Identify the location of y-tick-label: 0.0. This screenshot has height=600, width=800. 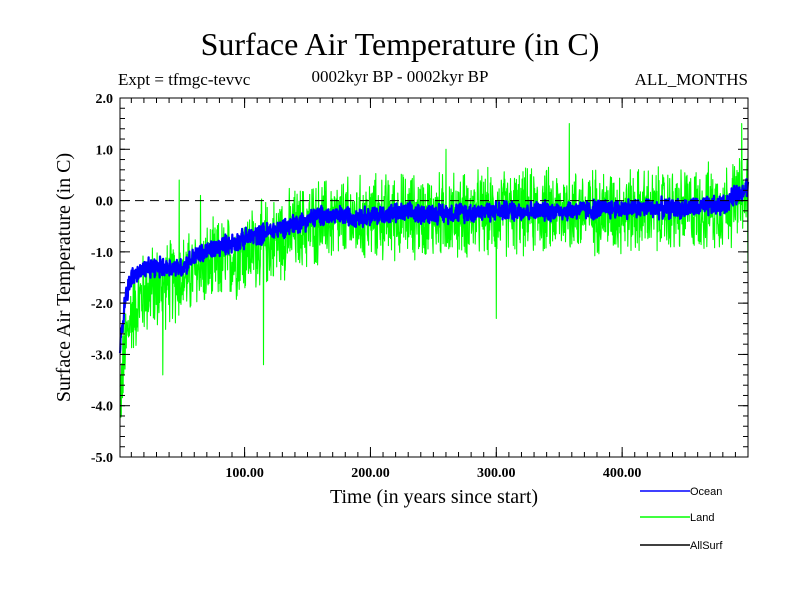
(105, 202).